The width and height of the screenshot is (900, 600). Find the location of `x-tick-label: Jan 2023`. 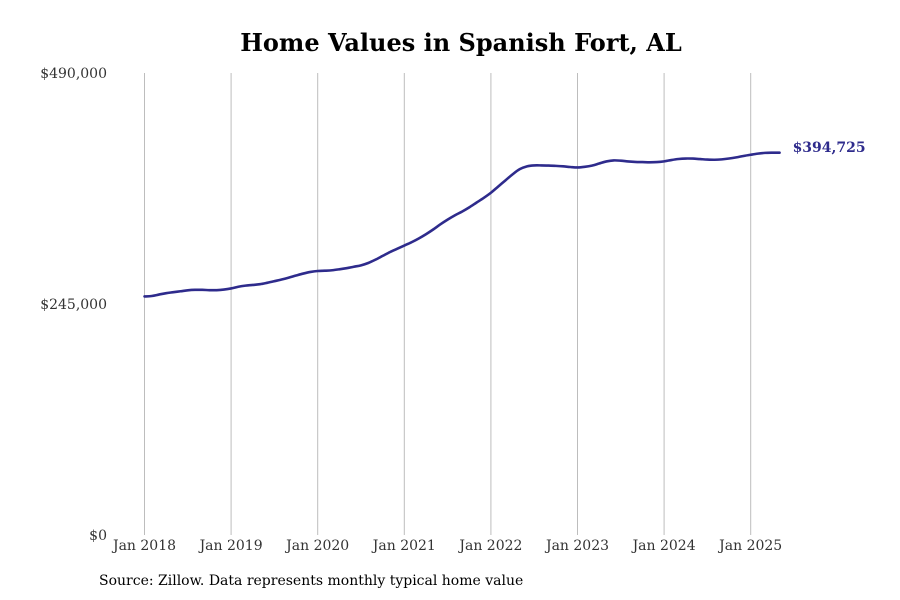

x-tick-label: Jan 2023 is located at coordinates (576, 546).